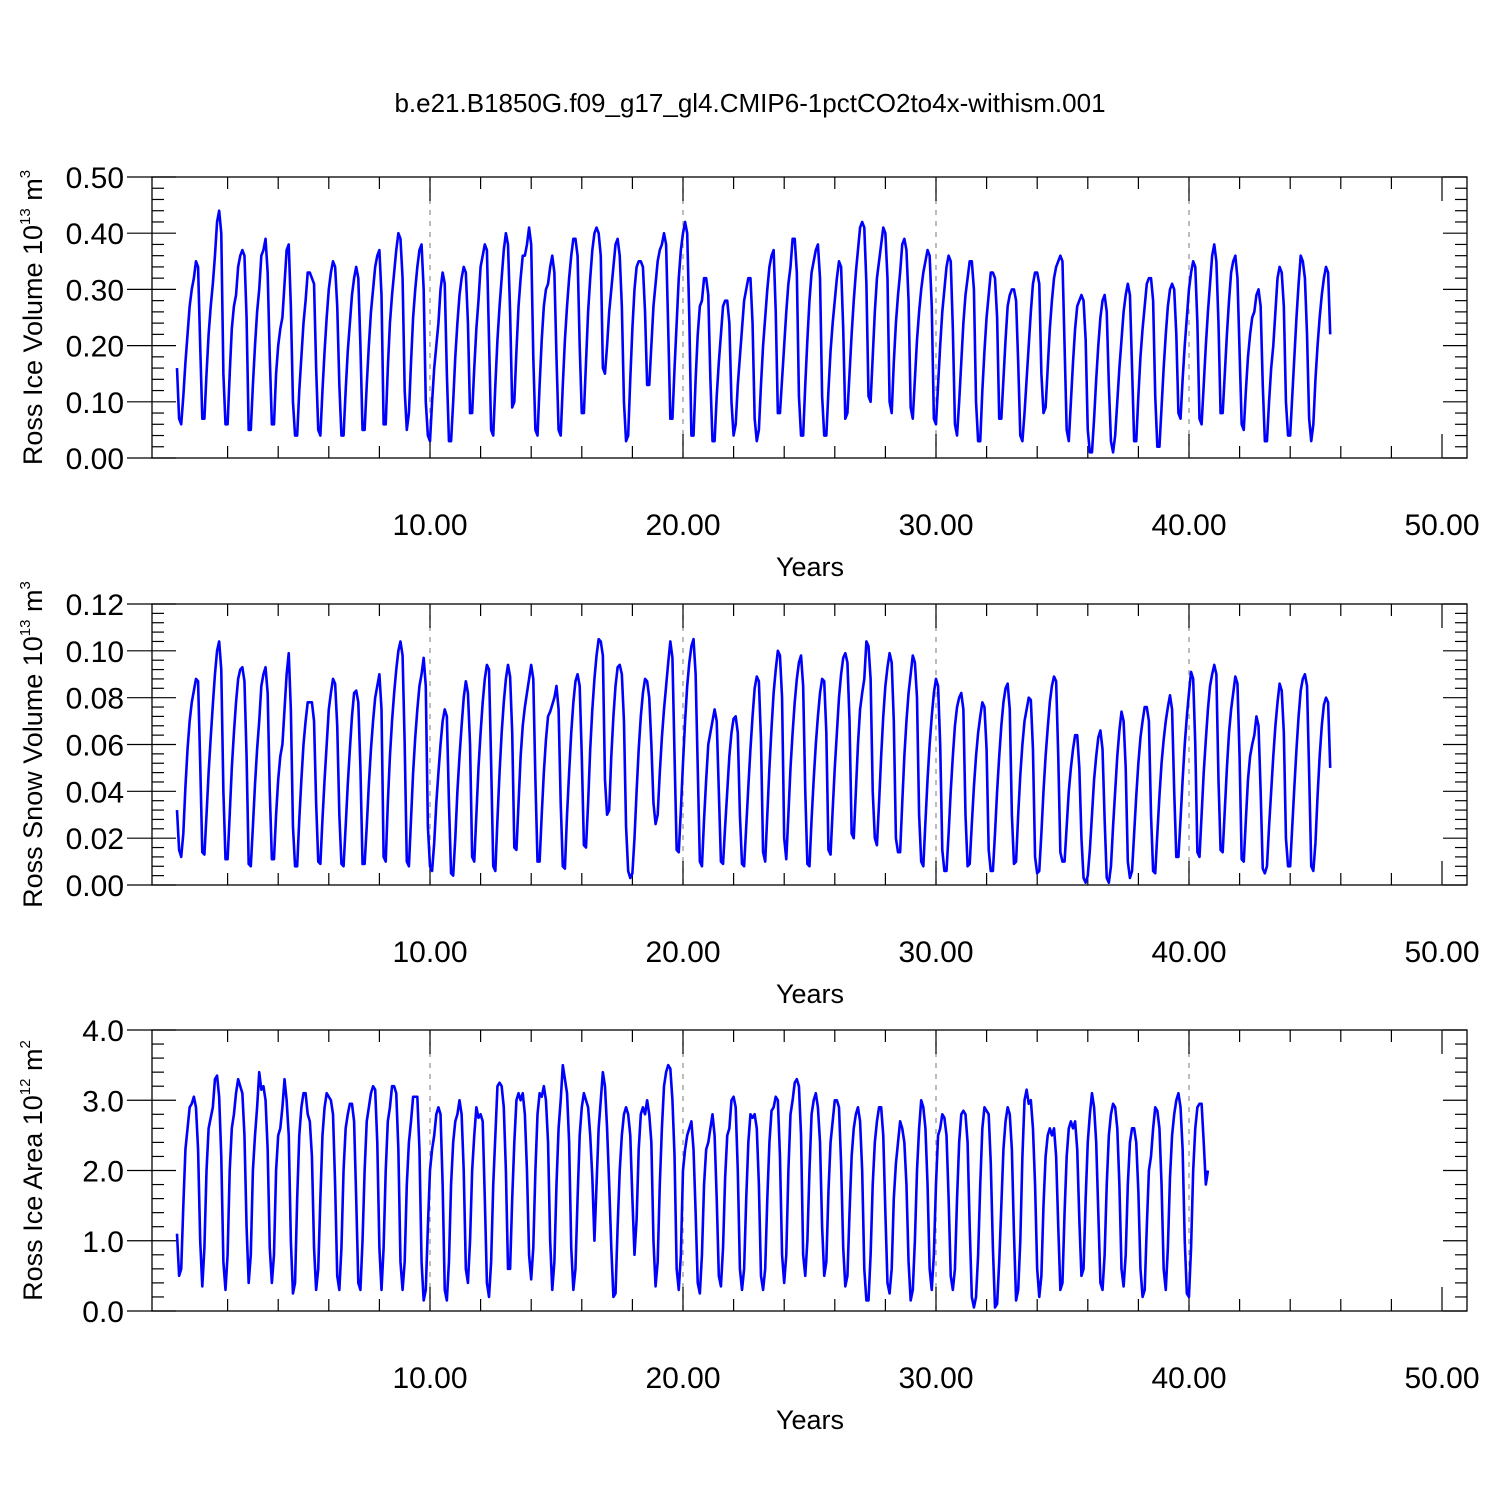  Describe the element at coordinates (95, 792) in the screenshot. I see `y-tick-label: 0.04` at that location.